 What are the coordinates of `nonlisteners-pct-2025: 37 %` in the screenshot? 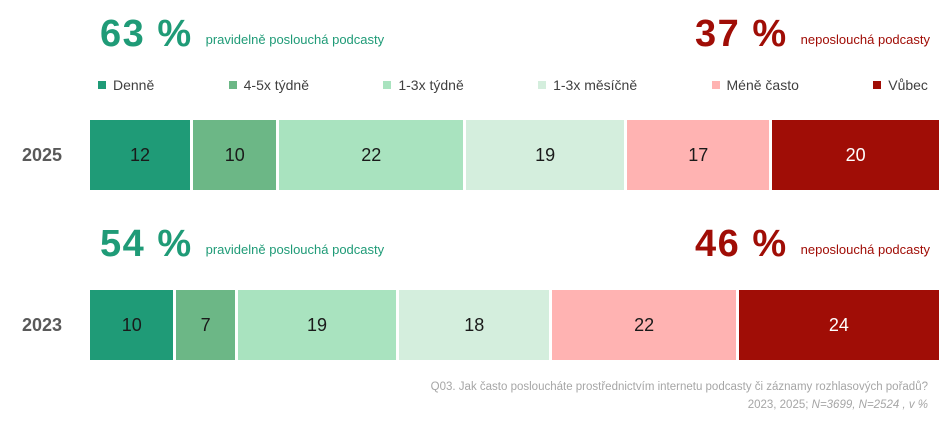 It's located at (741, 34).